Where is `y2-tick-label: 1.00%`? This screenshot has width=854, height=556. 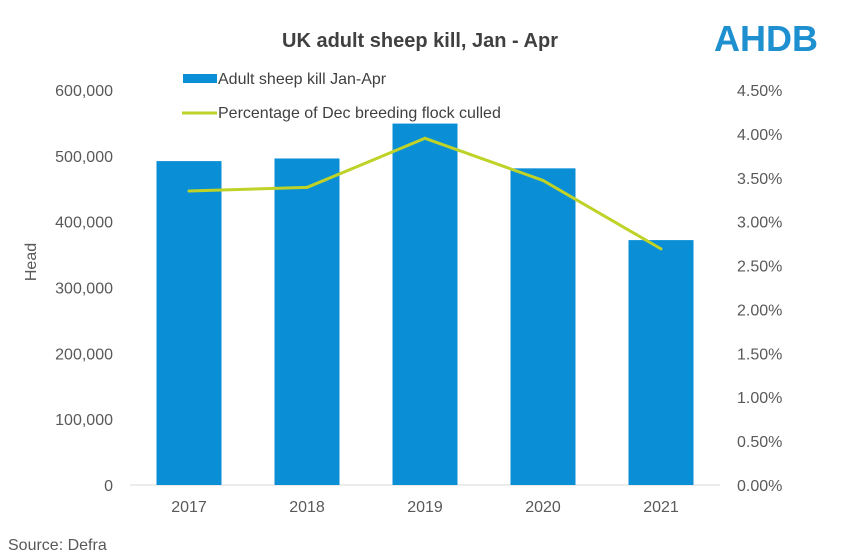
y2-tick-label: 1.00% is located at coordinates (759, 398).